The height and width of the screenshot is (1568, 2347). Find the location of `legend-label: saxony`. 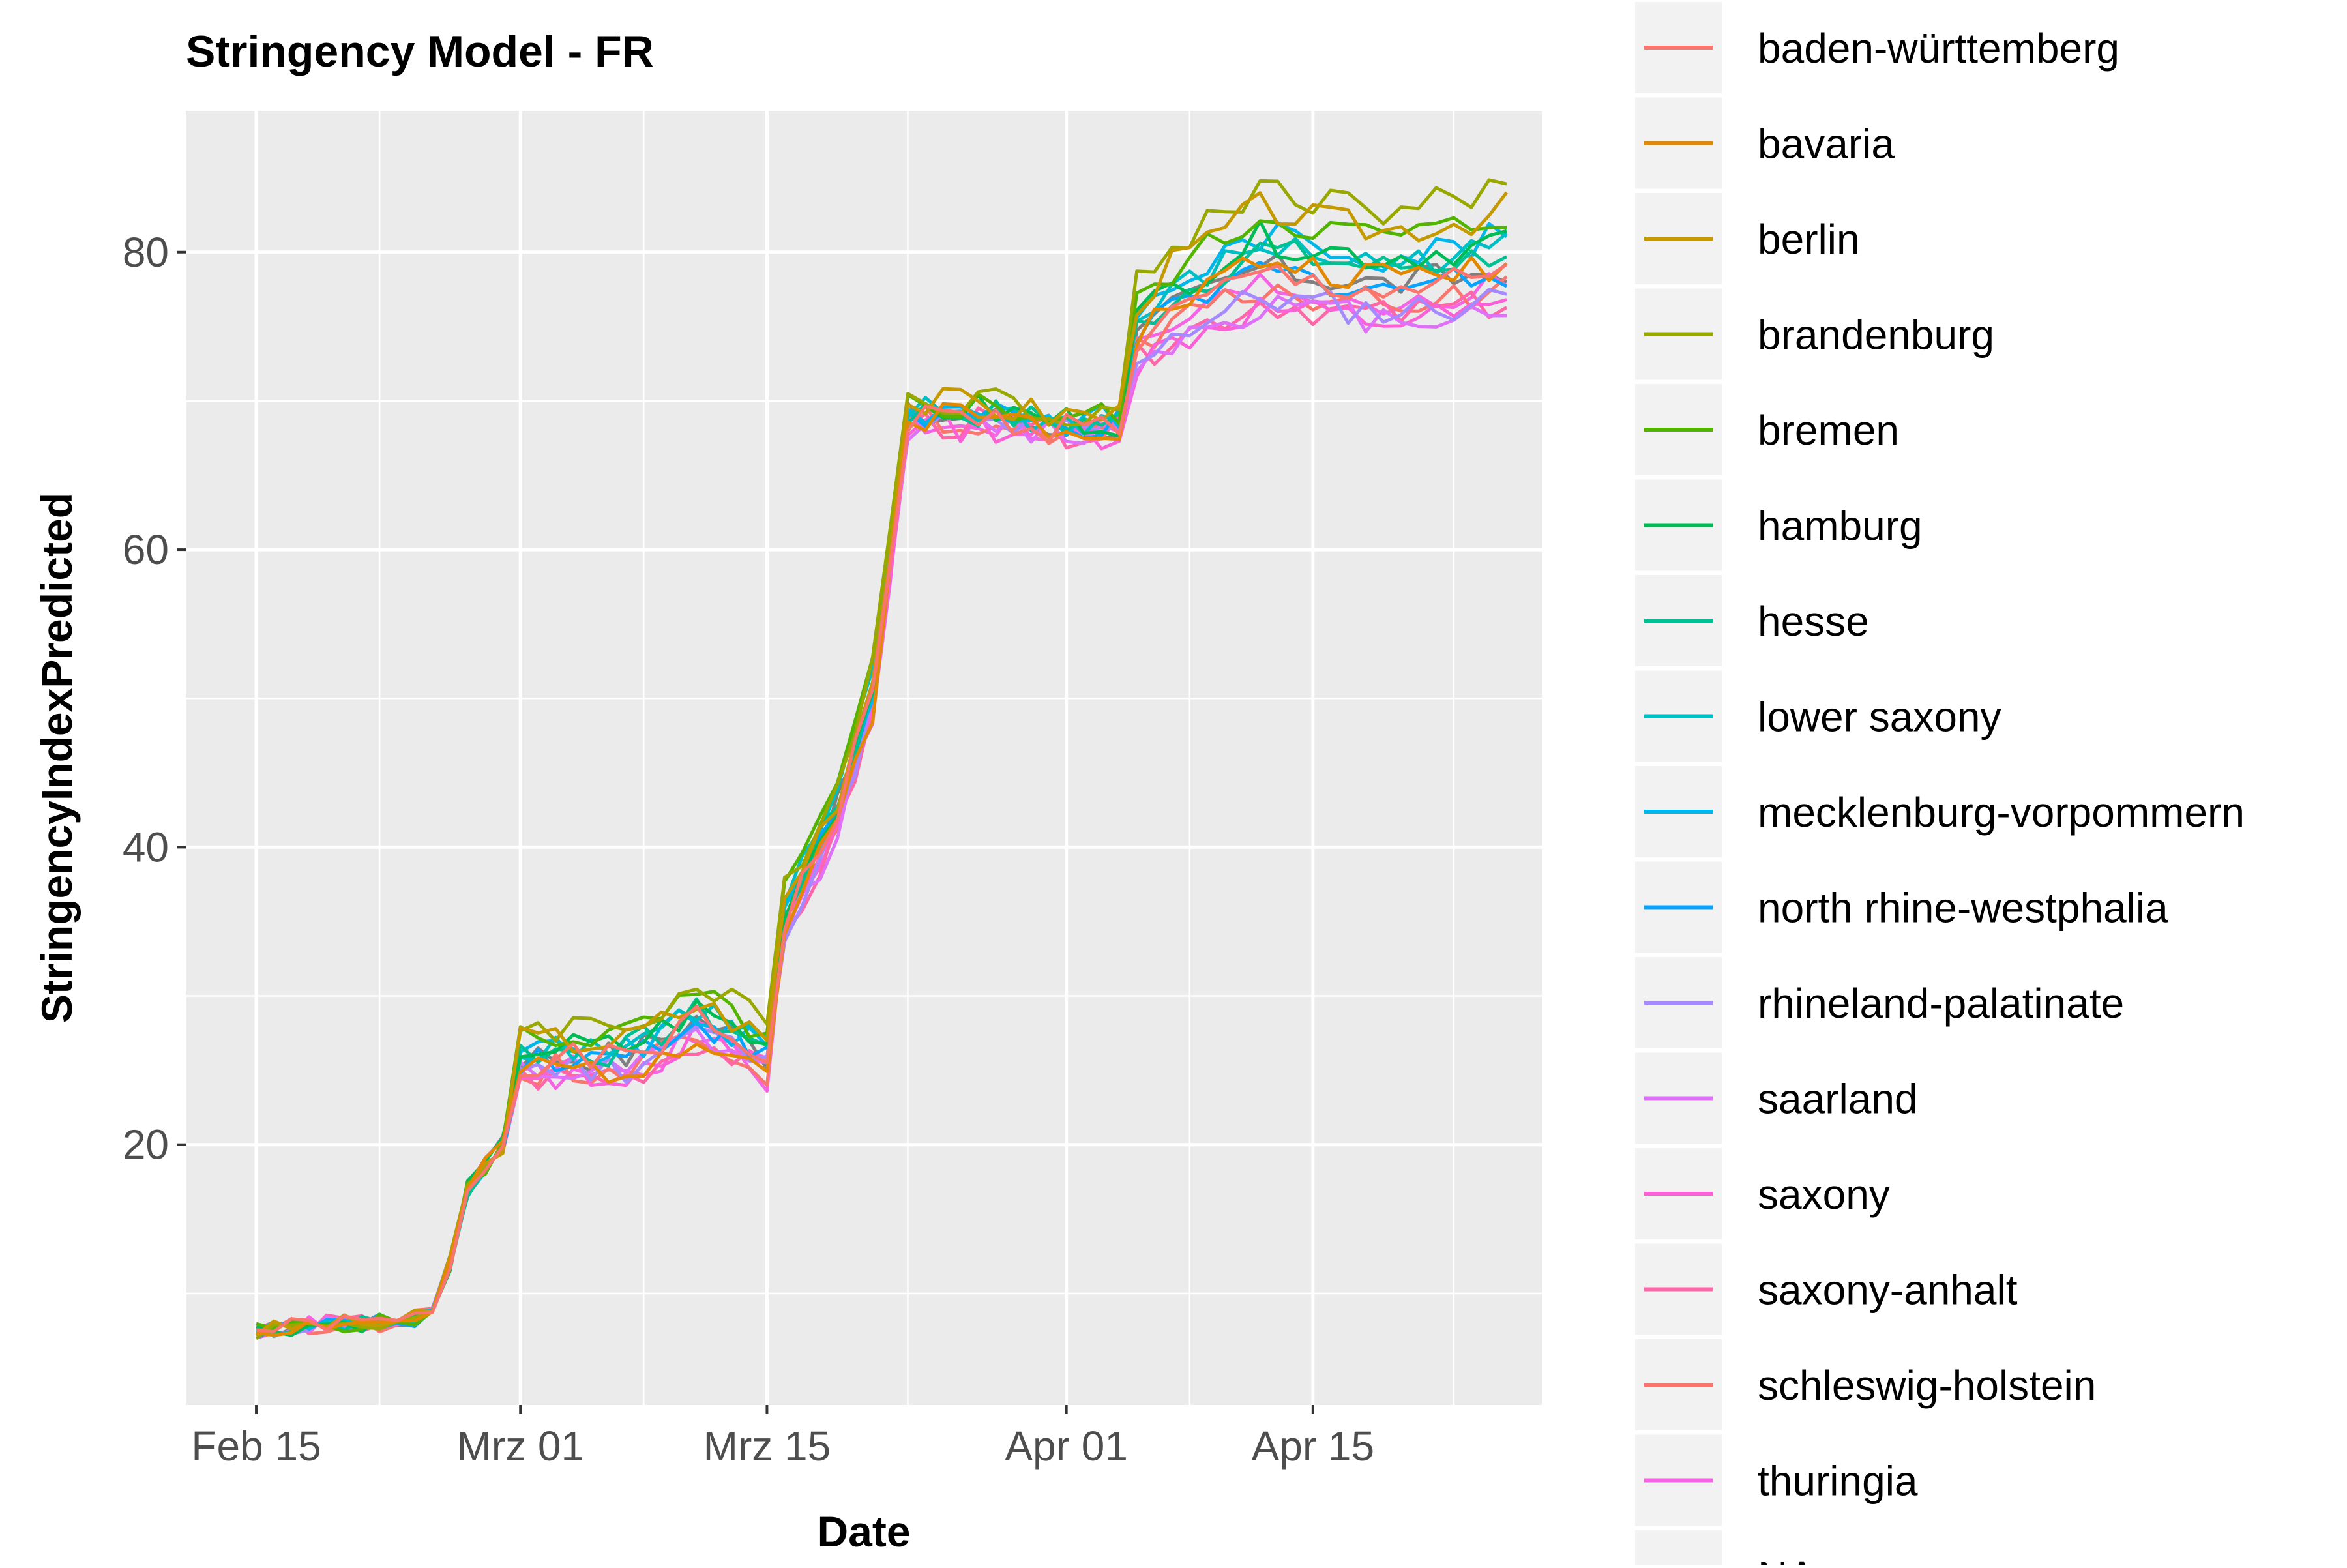

legend-label: saxony is located at coordinates (1824, 1194).